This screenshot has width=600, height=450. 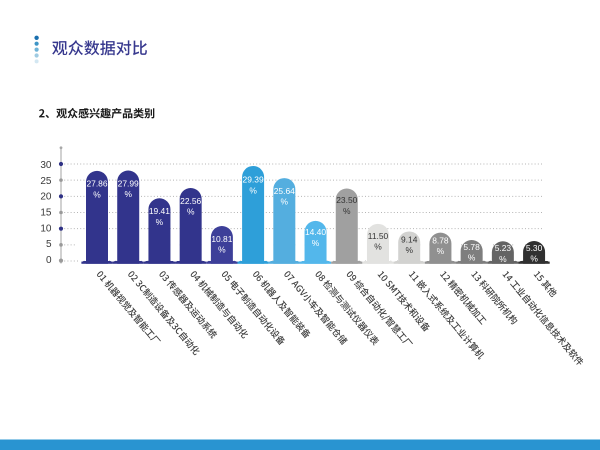 What do you see at coordinates (128, 183) in the screenshot?
I see `svg-text: 27.99` at bounding box center [128, 183].